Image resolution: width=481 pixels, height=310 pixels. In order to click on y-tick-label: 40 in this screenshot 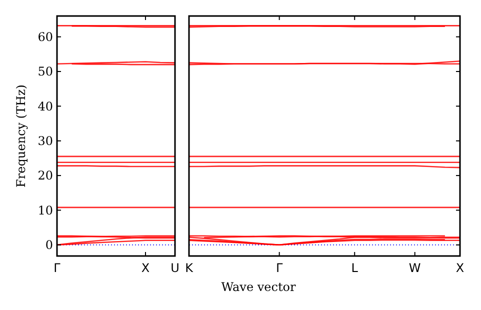, I will do `click(45, 106)`.